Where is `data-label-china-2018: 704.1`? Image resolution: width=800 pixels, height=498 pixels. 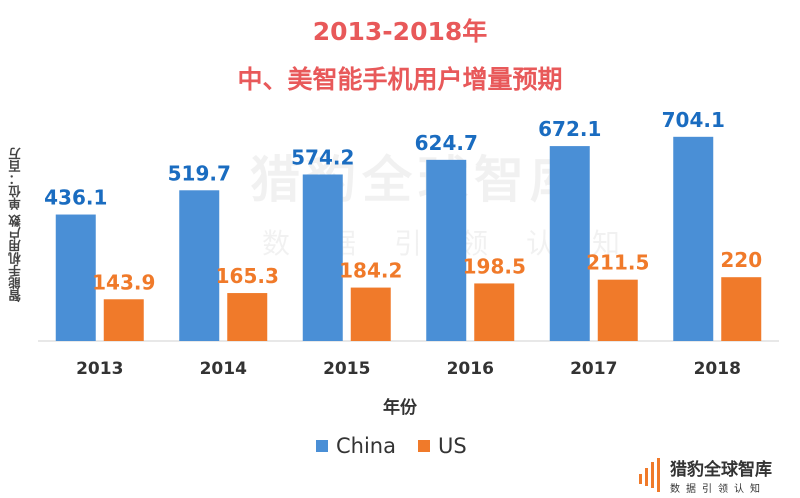 data-label-china-2018: 704.1 is located at coordinates (693, 120).